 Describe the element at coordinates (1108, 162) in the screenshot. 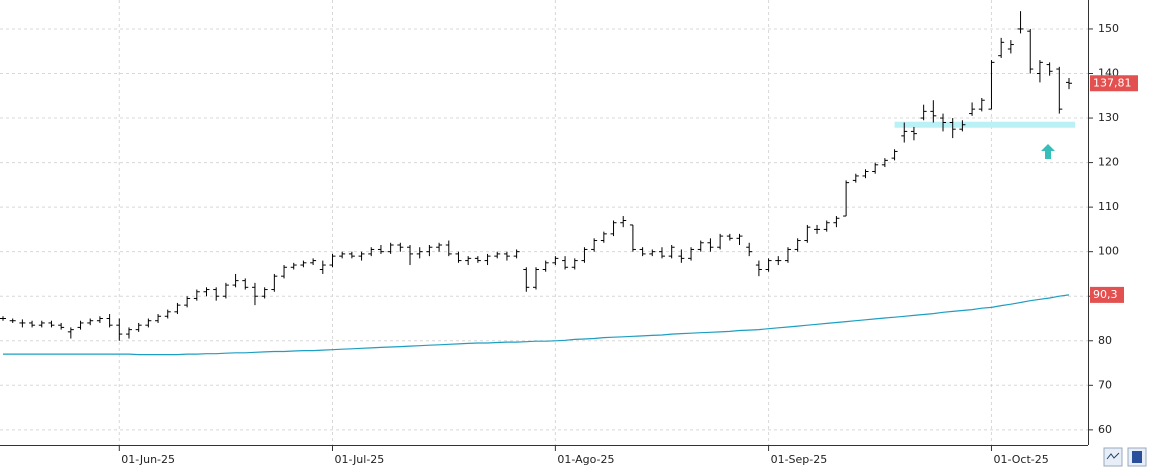

I see `y-tick-label: 120` at that location.